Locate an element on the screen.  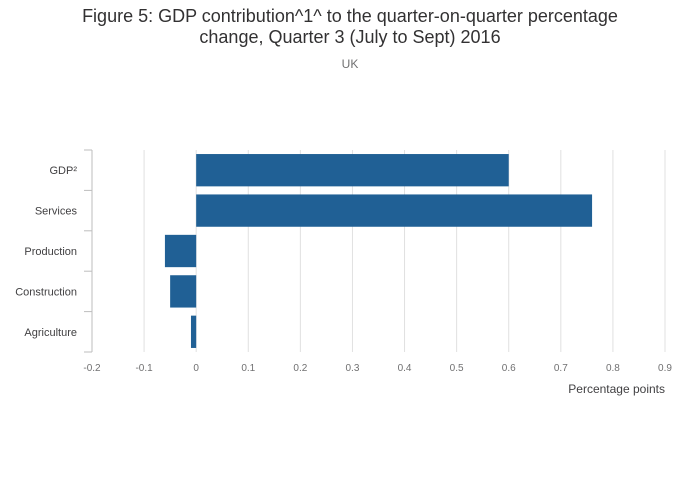
x-tick-label: 0.9 is located at coordinates (665, 368).